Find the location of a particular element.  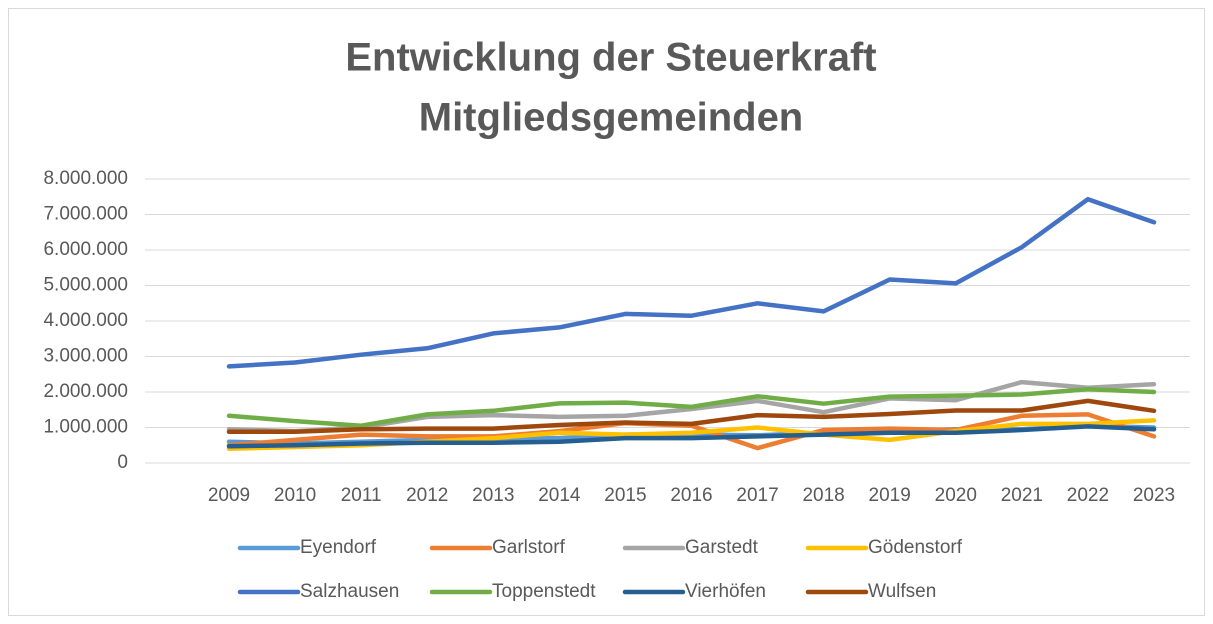

y-tick-label: 6.000.000 is located at coordinates (85, 249).